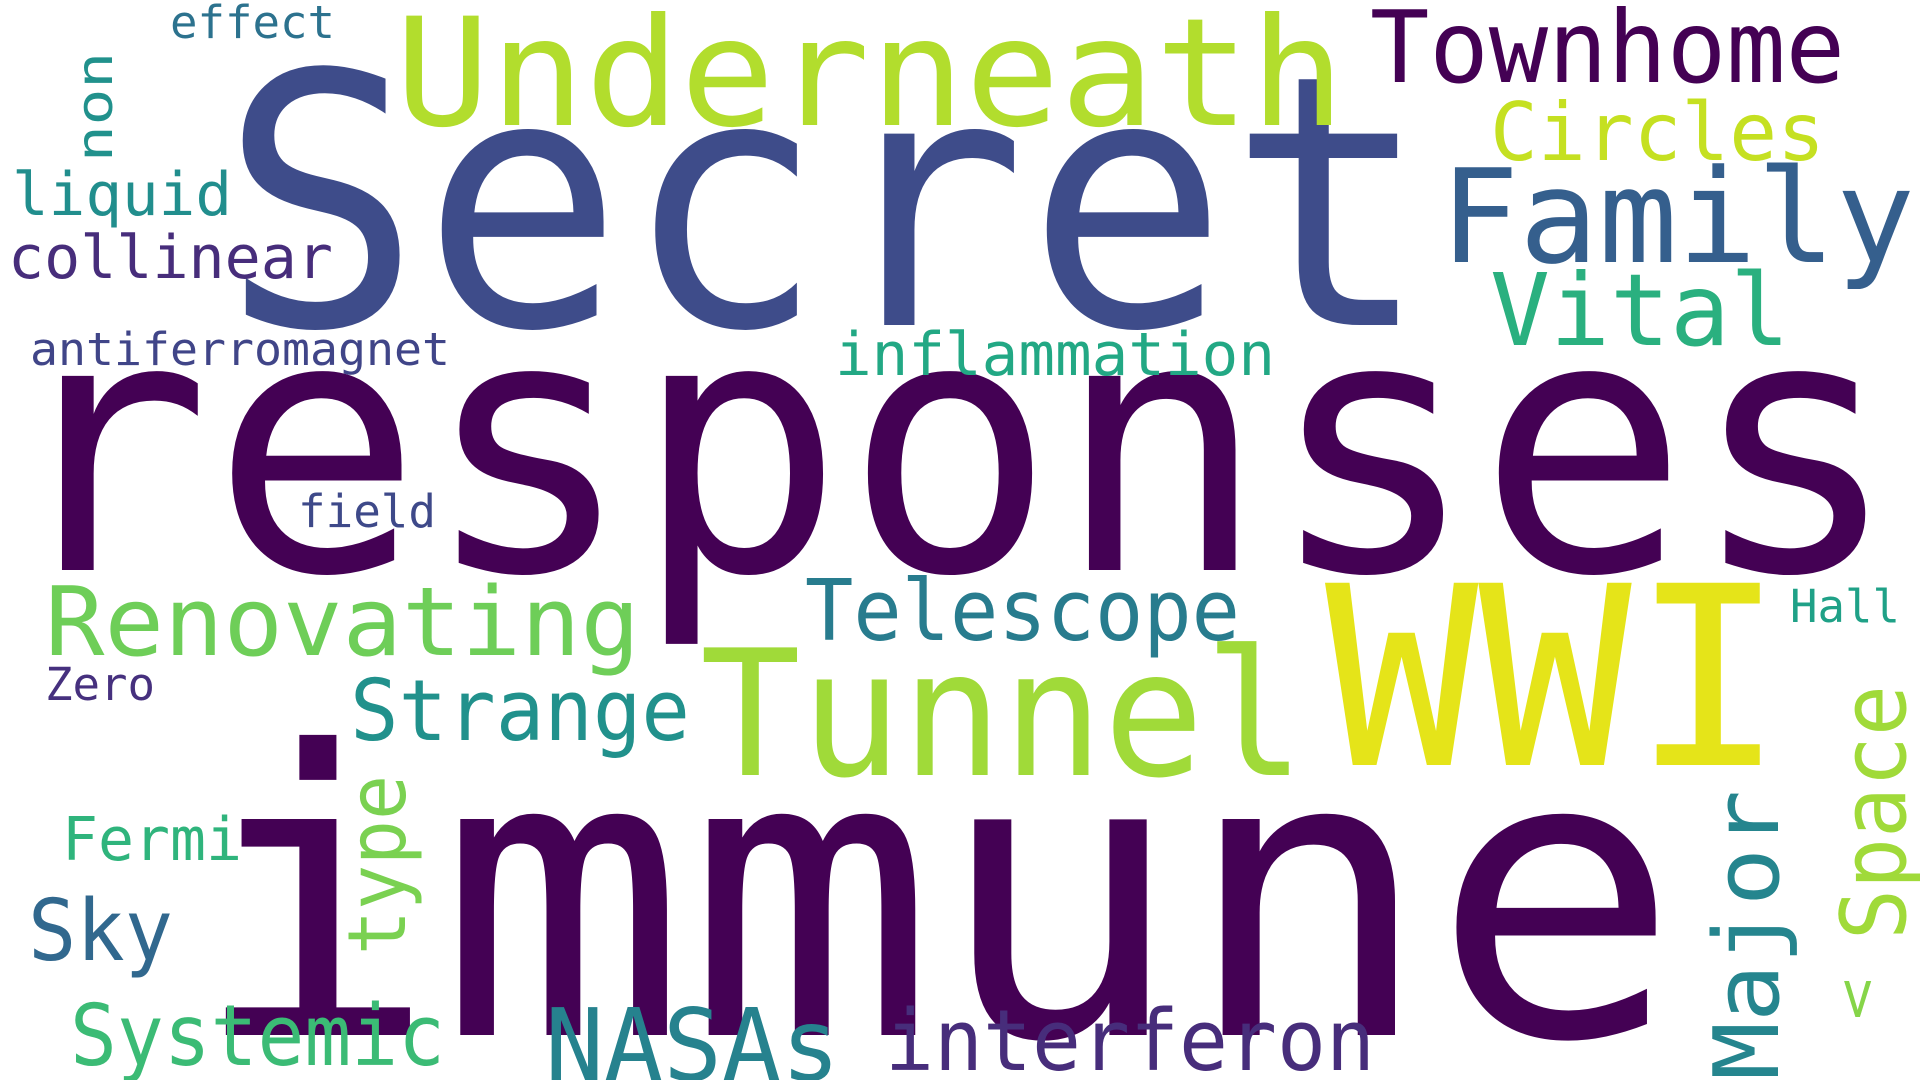 The image size is (1920, 1080). What do you see at coordinates (252, 24) in the screenshot?
I see `word-effect: effect` at bounding box center [252, 24].